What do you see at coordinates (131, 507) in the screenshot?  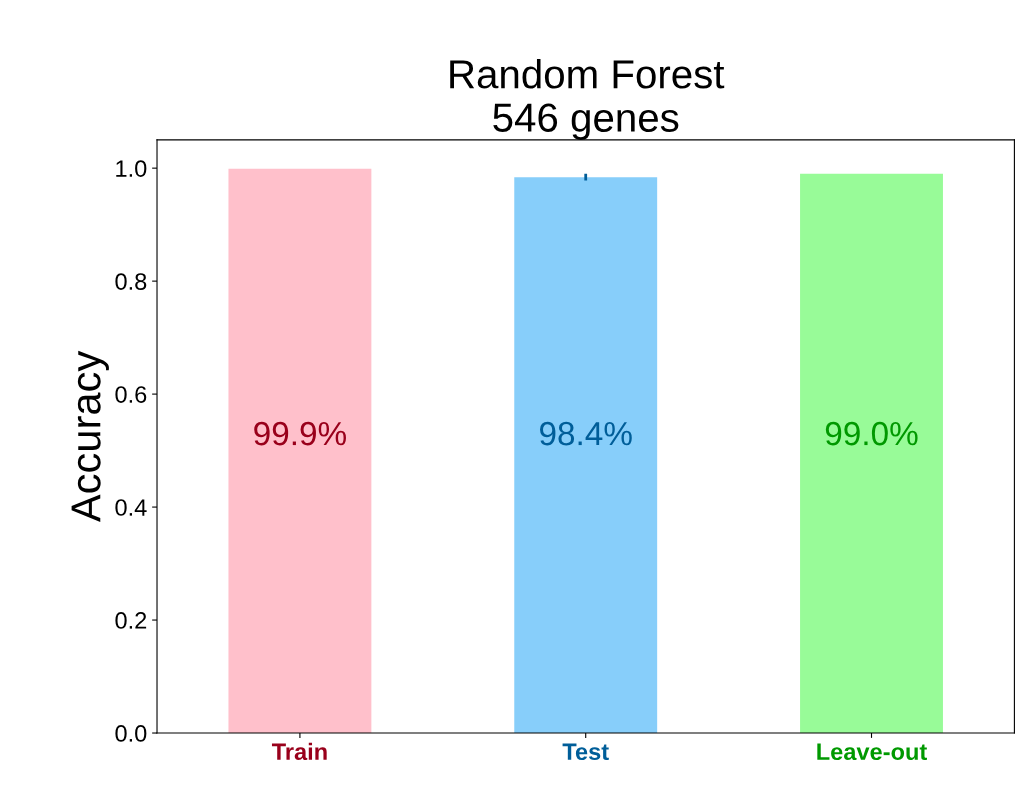 I see `y-tick-label: 0.4` at bounding box center [131, 507].